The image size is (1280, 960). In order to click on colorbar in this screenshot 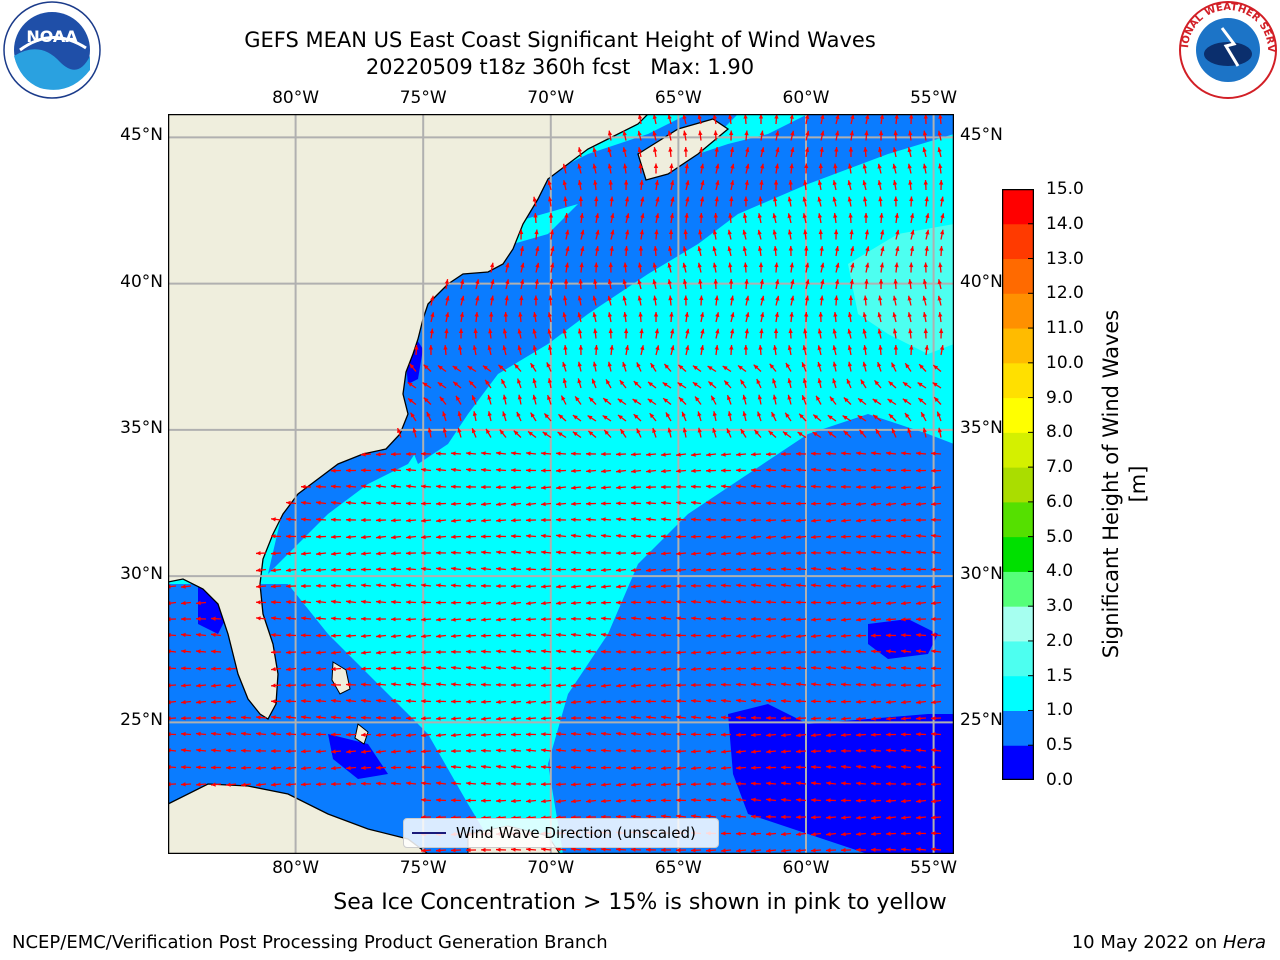, I will do `click(1018, 484)`.